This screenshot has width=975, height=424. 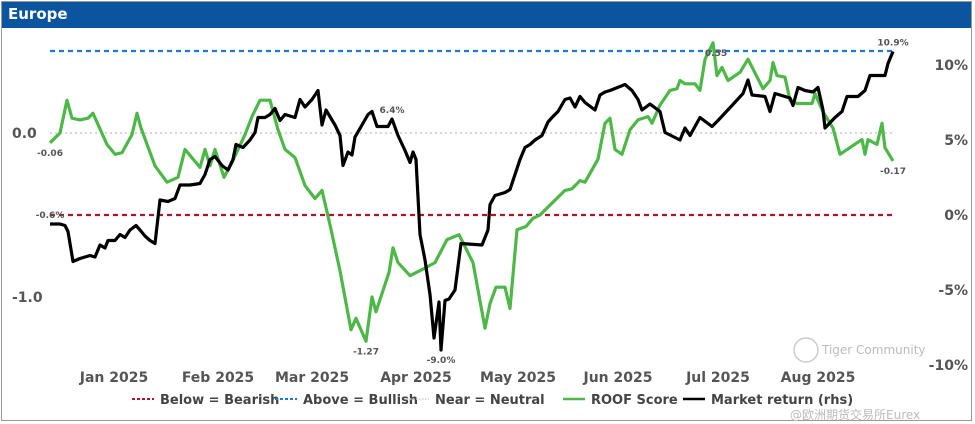 I want to click on legend-item-3: ROOF Score, so click(x=620, y=400).